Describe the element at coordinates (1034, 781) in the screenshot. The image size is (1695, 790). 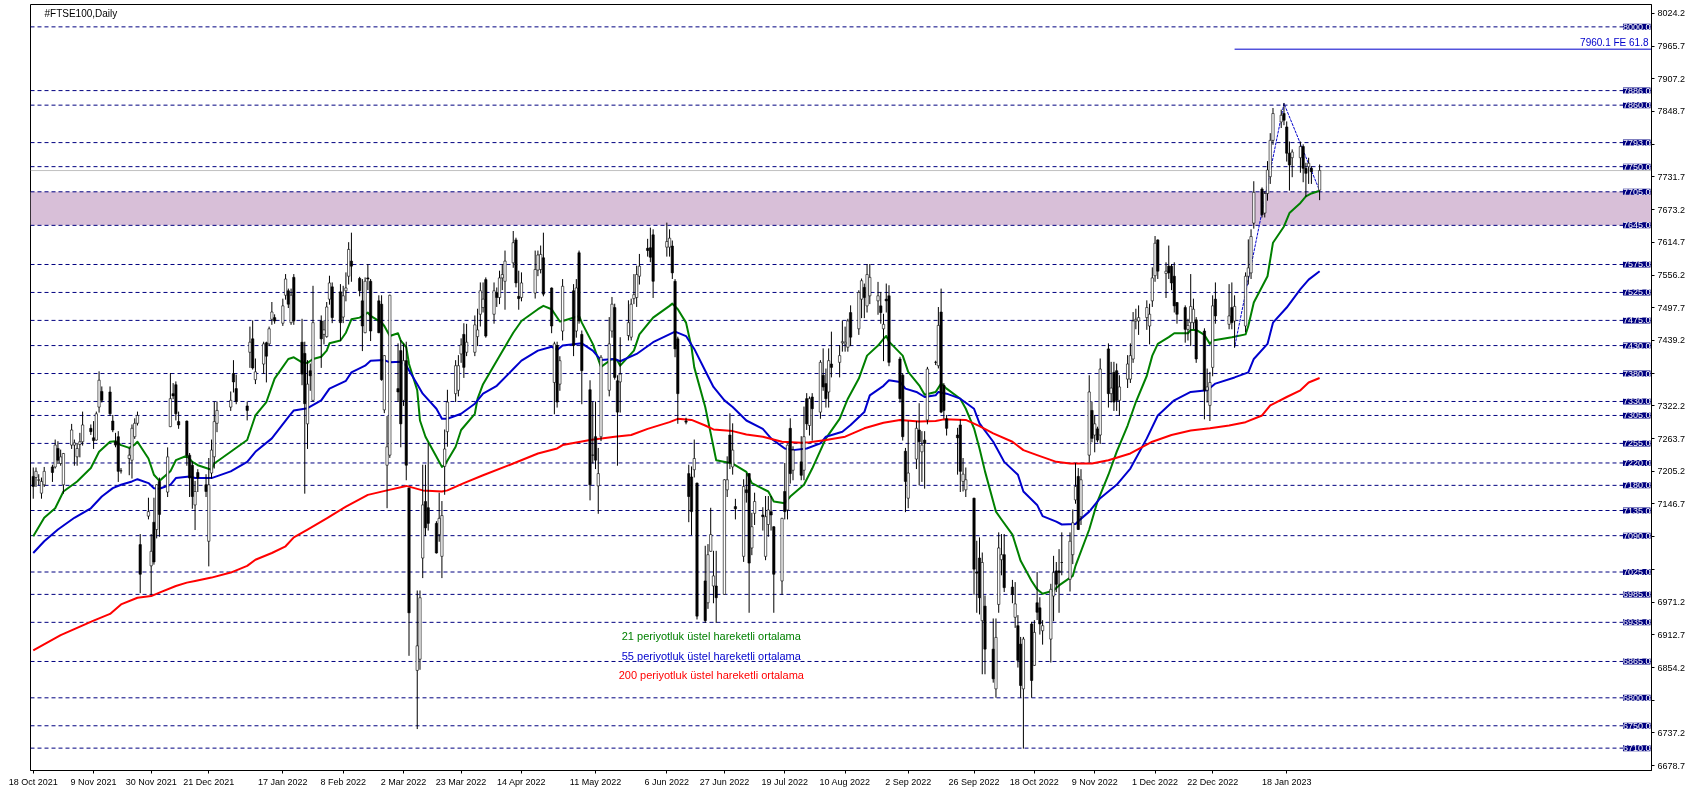
I see `x-tick-label: 18 Oct 2022` at that location.